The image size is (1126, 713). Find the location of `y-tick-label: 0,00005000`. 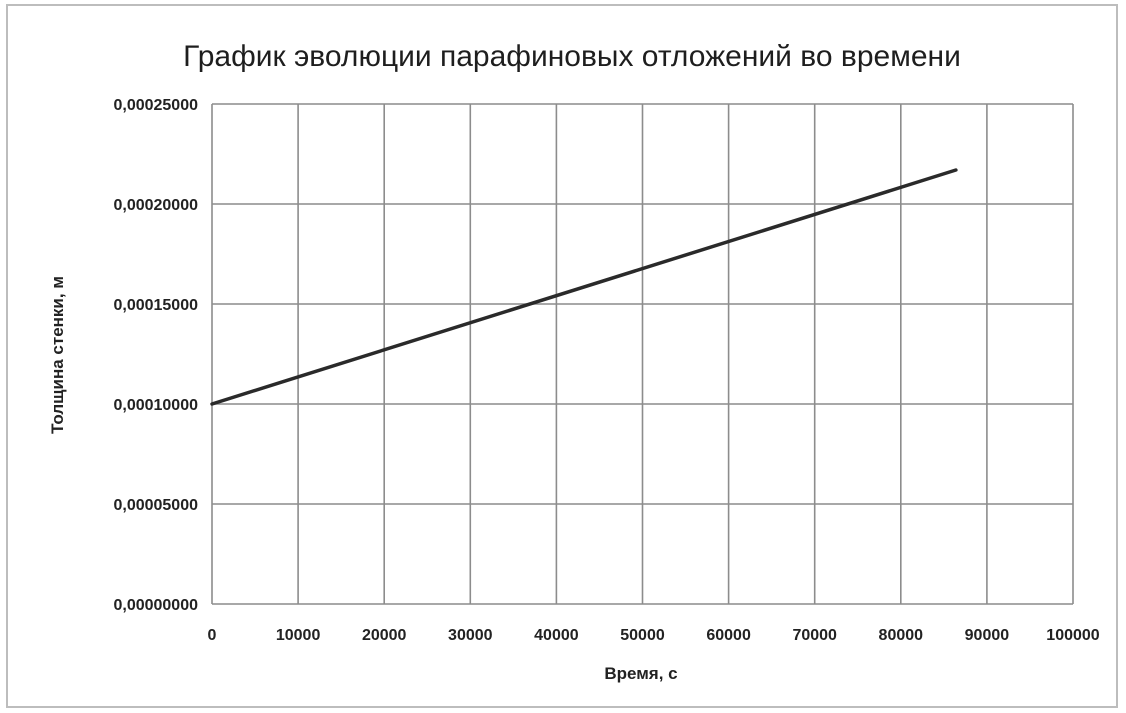

y-tick-label: 0,00005000 is located at coordinates (155, 505).